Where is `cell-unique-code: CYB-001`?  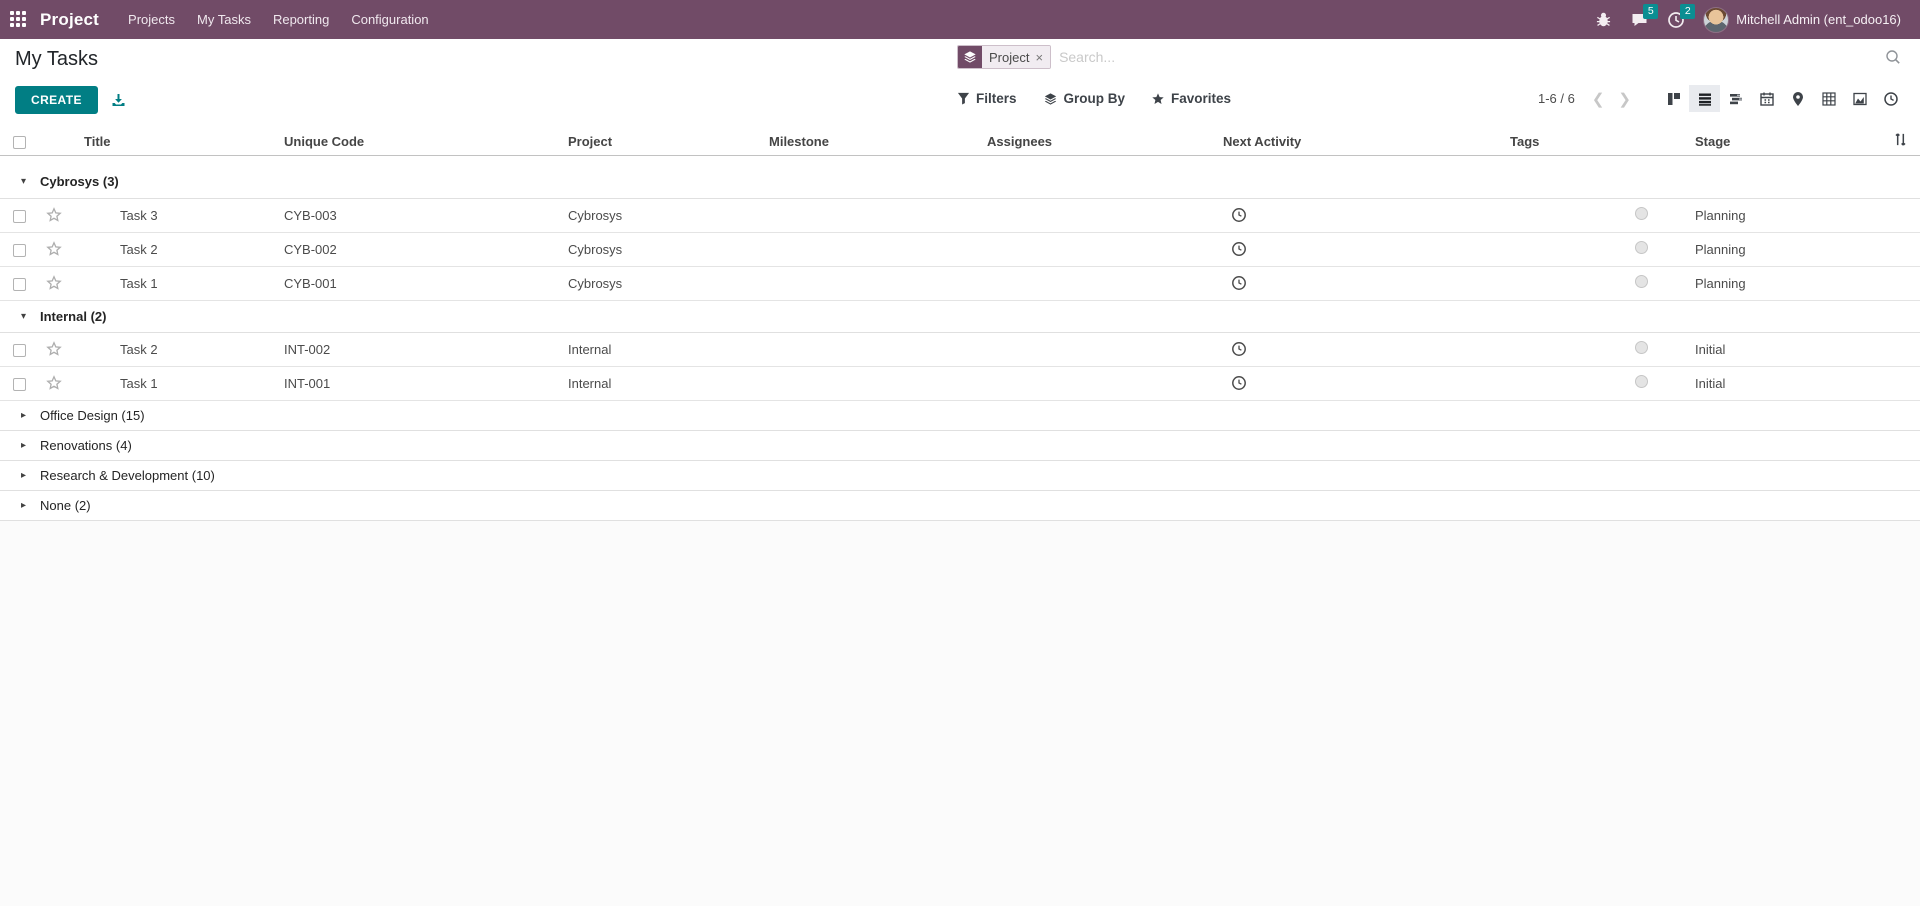
cell-unique-code: CYB-001 is located at coordinates (426, 283).